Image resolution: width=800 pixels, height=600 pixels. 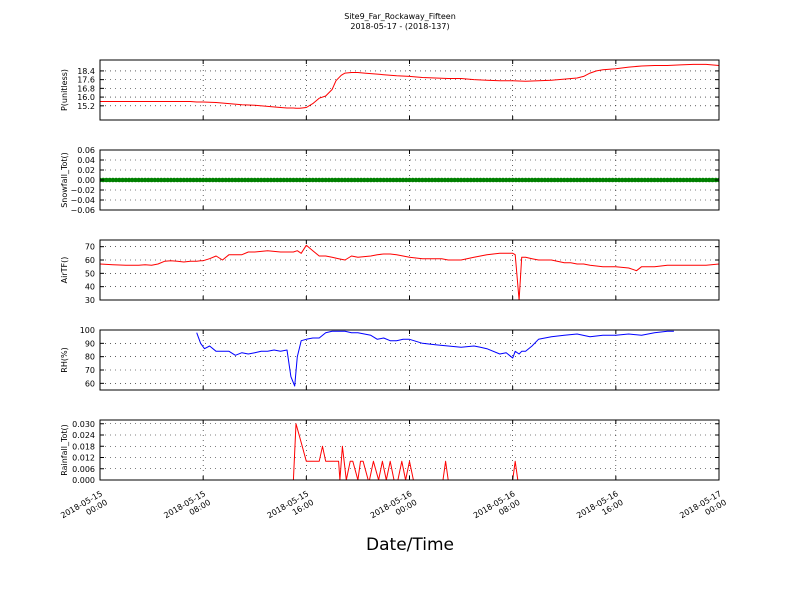 What do you see at coordinates (86, 88) in the screenshot?
I see `y-tick-label: 16.8` at bounding box center [86, 88].